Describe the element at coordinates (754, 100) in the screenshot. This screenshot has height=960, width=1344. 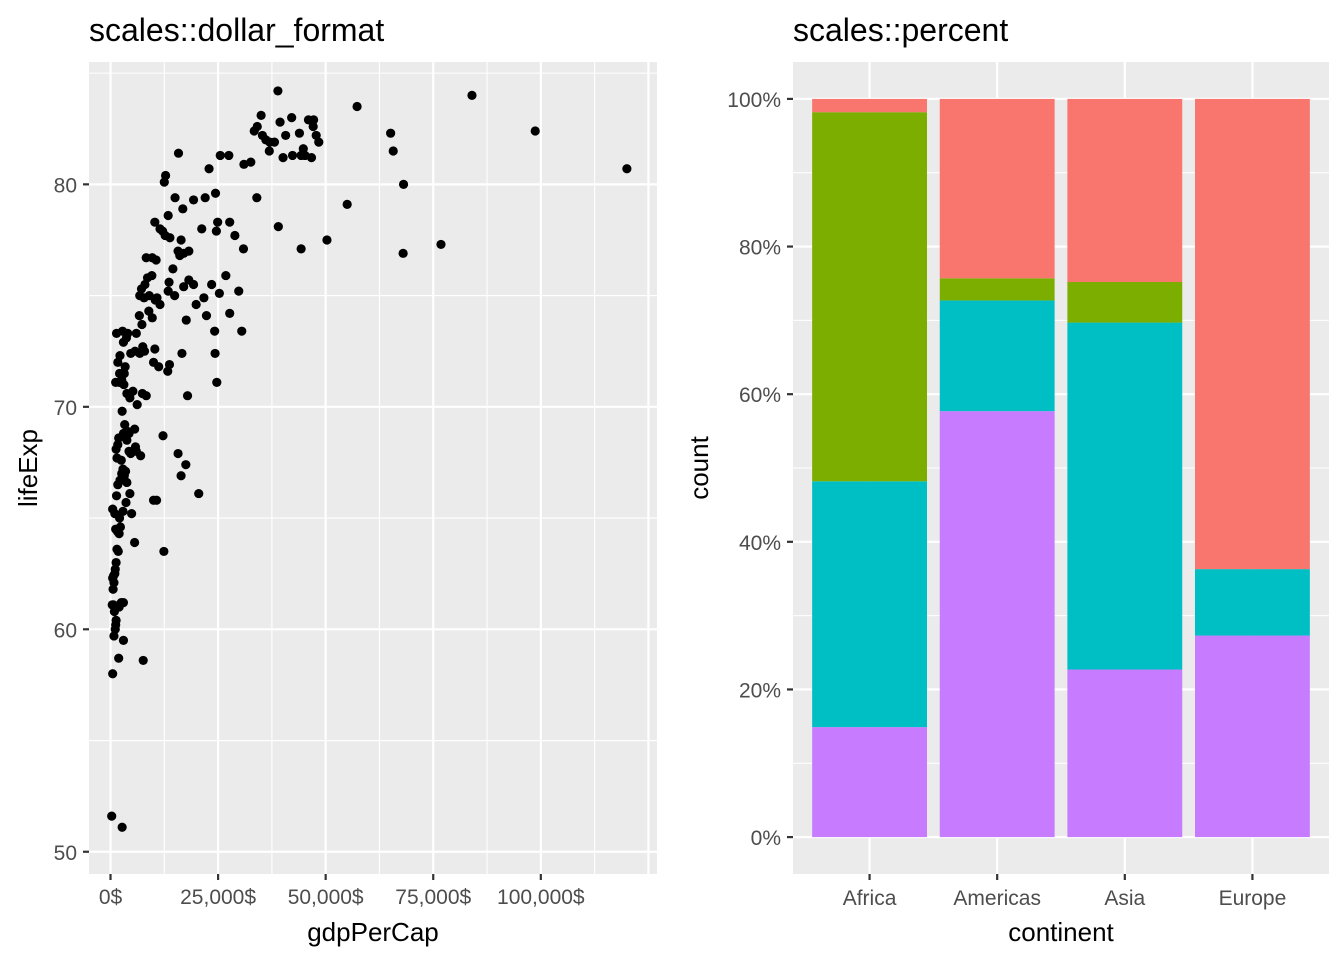
I see `bar-y-tick-label: 100%` at that location.